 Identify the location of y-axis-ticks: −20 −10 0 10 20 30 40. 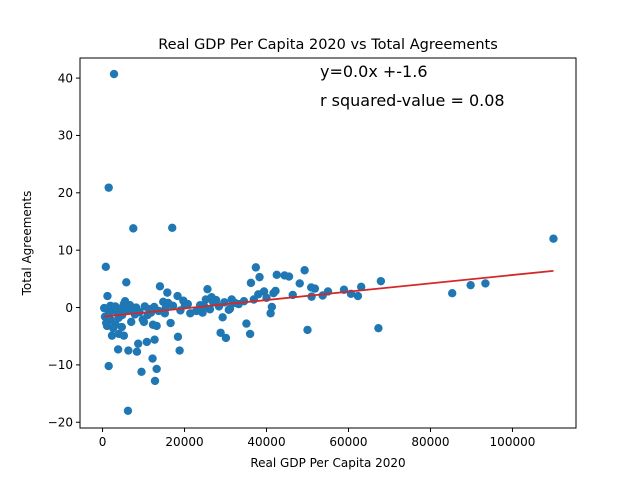
(64, 250).